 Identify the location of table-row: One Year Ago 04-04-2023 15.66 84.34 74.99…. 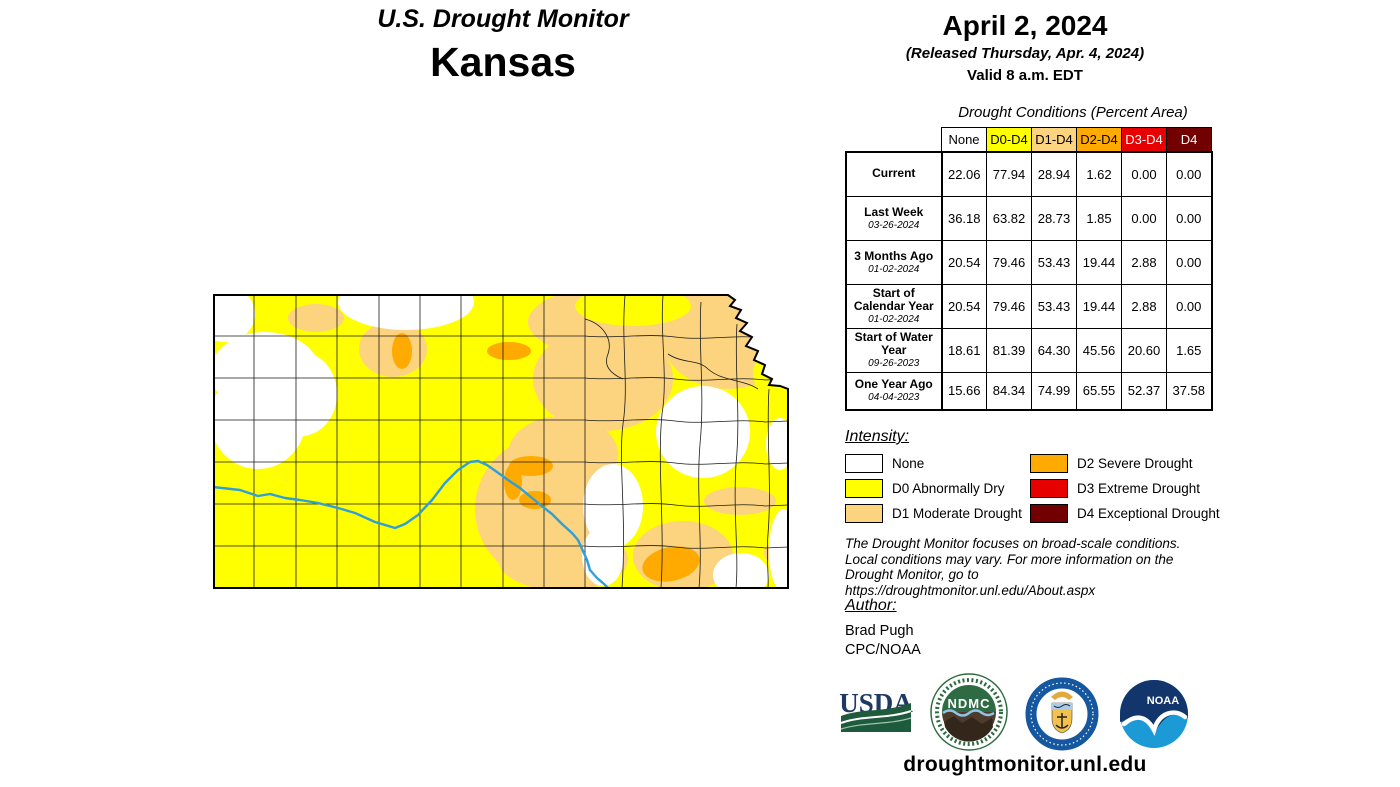
(1029, 391).